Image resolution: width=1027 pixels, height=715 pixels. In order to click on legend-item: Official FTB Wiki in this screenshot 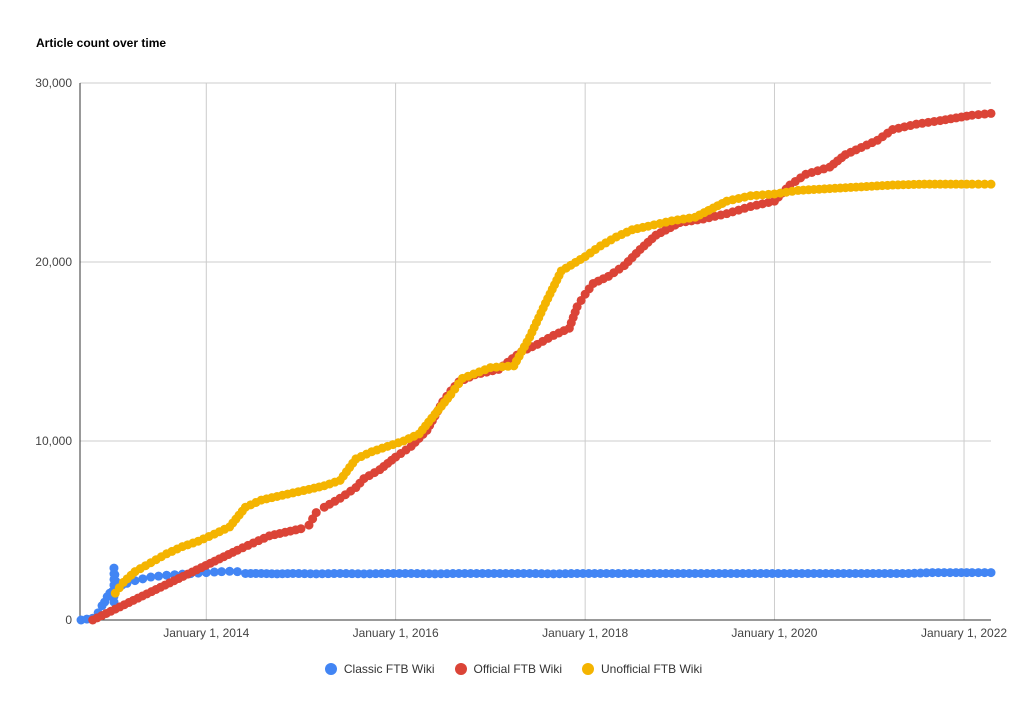, I will do `click(508, 669)`.